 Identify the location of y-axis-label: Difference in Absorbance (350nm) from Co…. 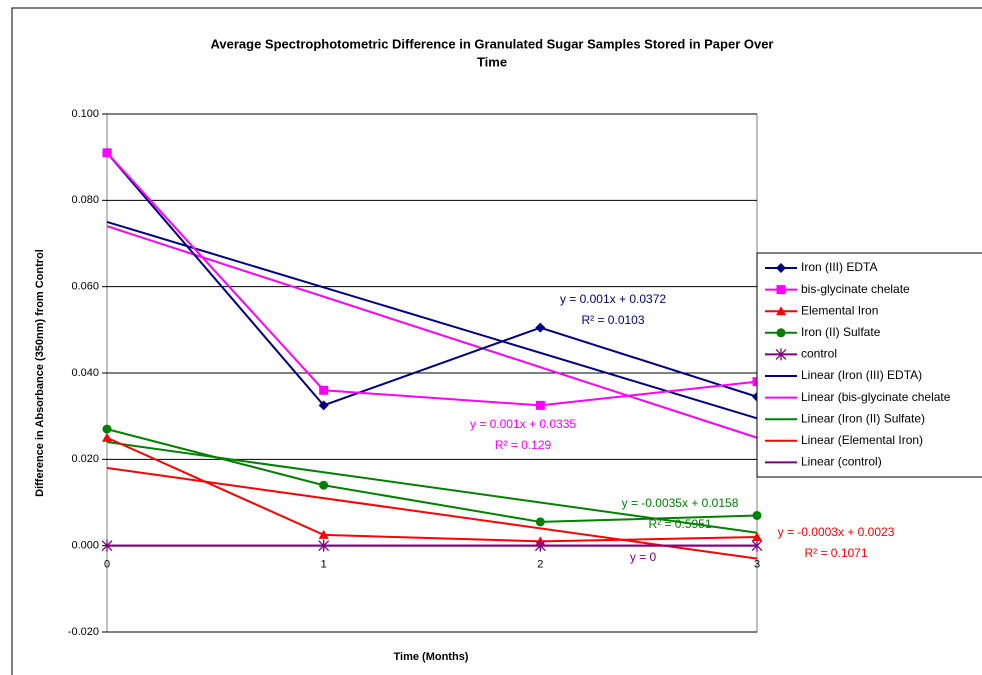
(40, 373).